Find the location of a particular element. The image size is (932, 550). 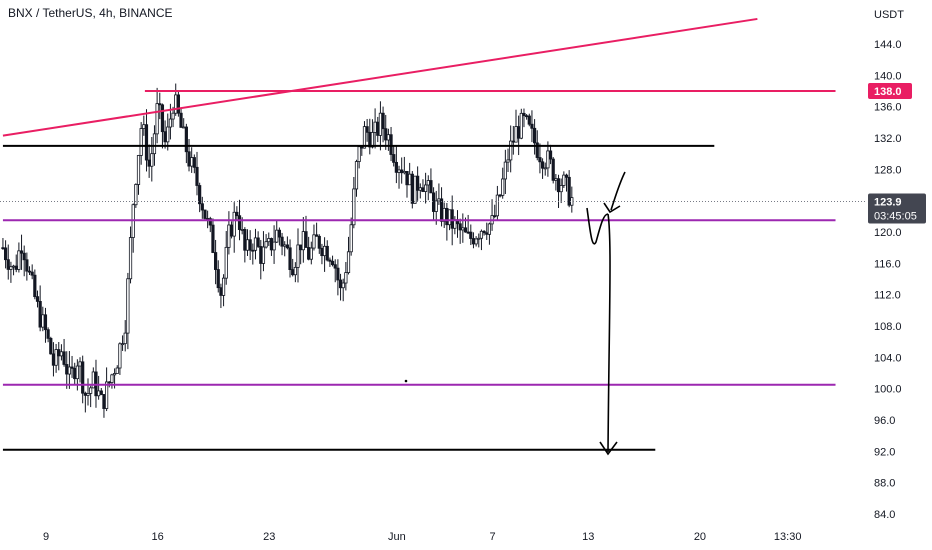

x-tick-label: 16 is located at coordinates (158, 537).